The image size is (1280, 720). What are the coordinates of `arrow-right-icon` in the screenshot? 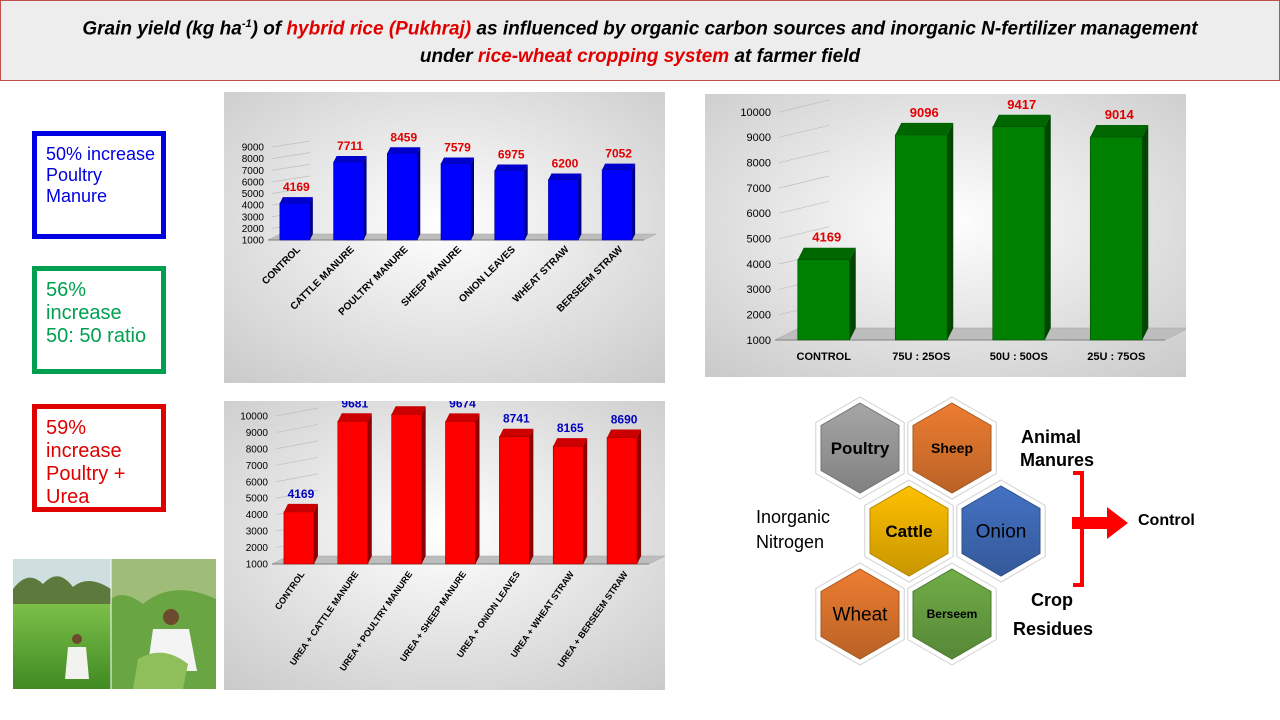 It's located at (1100, 523).